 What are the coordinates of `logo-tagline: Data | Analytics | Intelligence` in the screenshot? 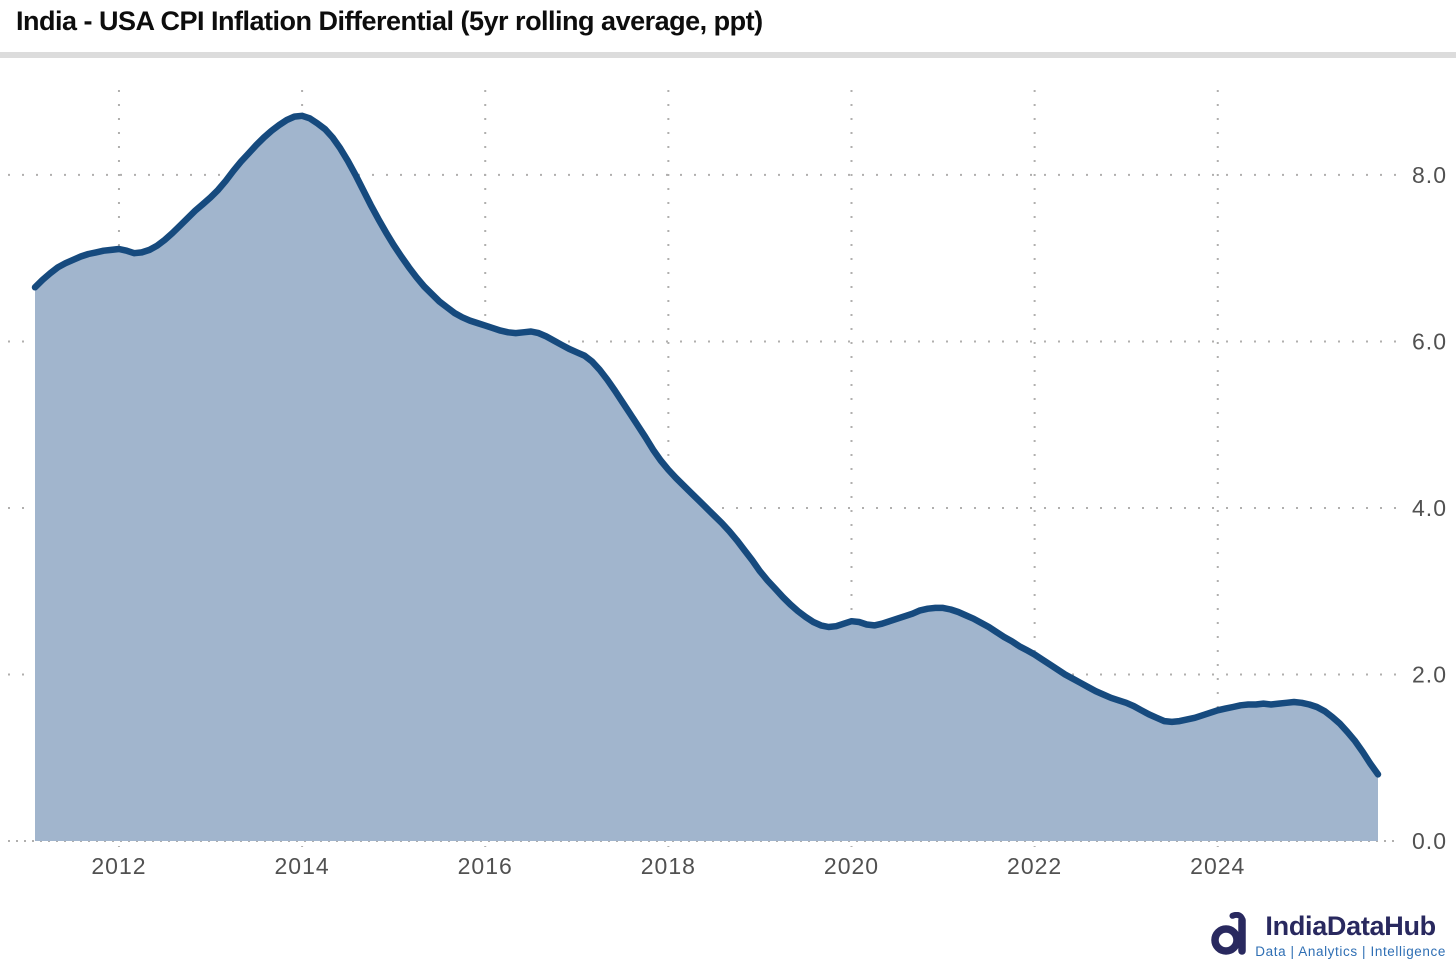 It's located at (1350, 951).